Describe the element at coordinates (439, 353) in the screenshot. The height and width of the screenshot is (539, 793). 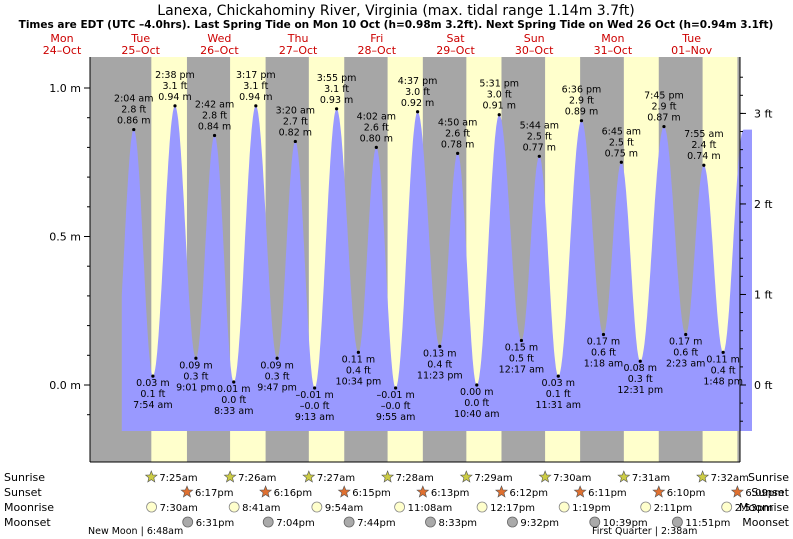
I see `tide-m-label: 0.13 m` at that location.